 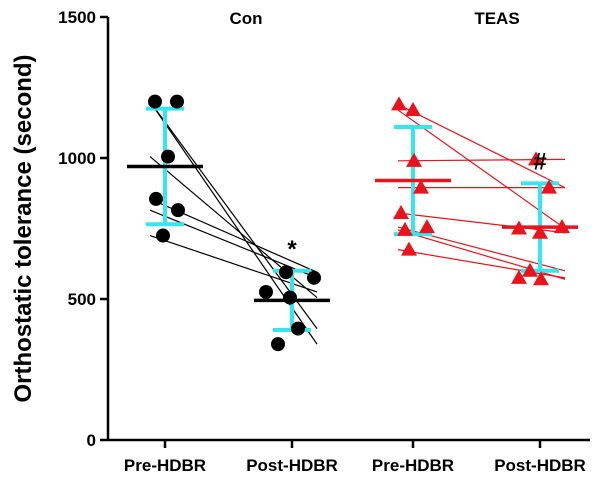 I want to click on y-axis-title: Orthostatic tolerance (second), so click(x=23, y=228).